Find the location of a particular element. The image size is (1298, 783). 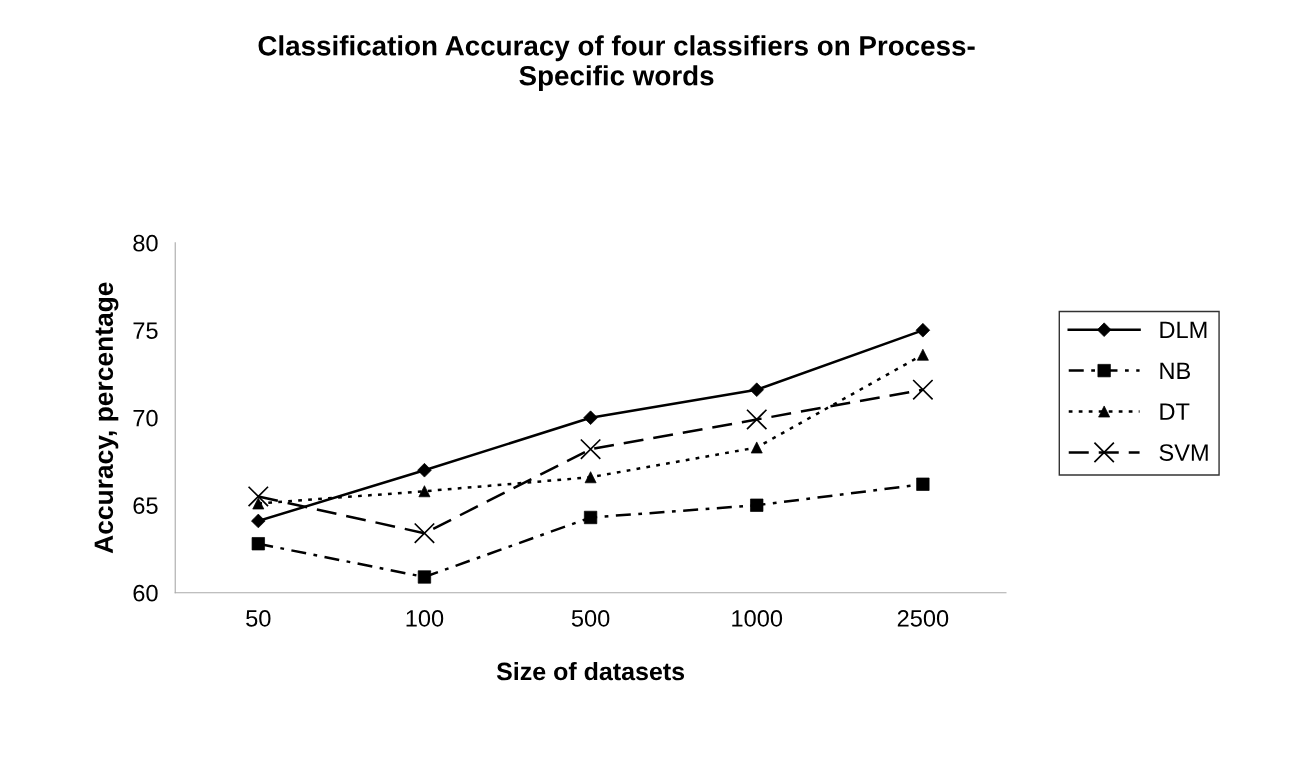

y-axis-title: Accuracy, percentage is located at coordinates (106, 418).